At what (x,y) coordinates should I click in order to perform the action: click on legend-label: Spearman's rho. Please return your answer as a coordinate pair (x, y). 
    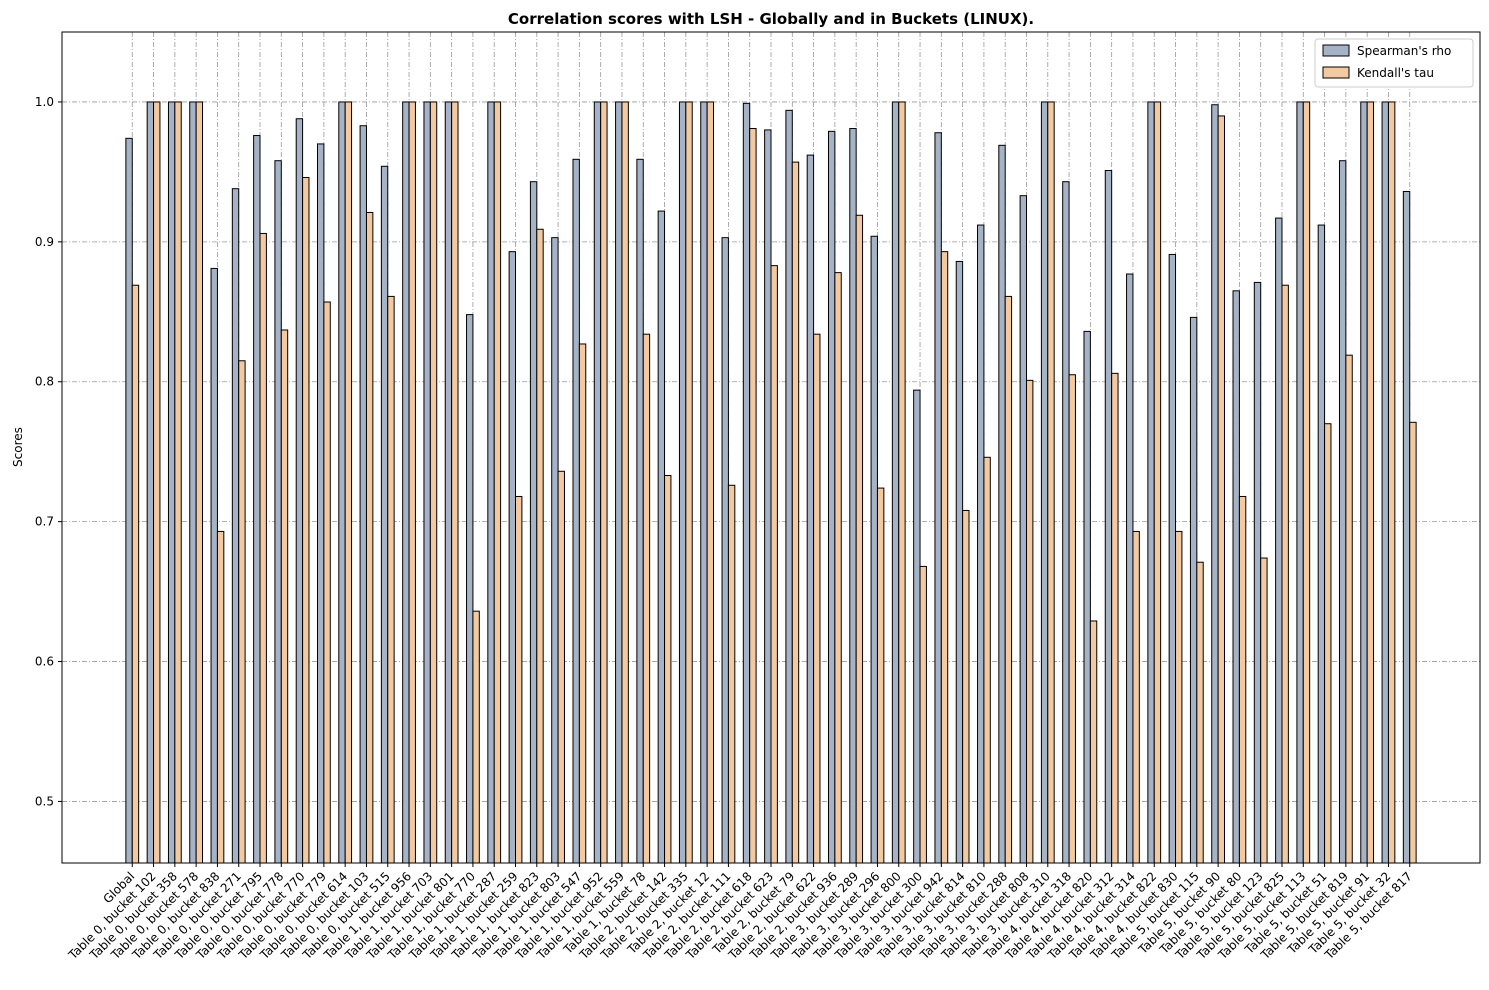
    Looking at the image, I should click on (1404, 51).